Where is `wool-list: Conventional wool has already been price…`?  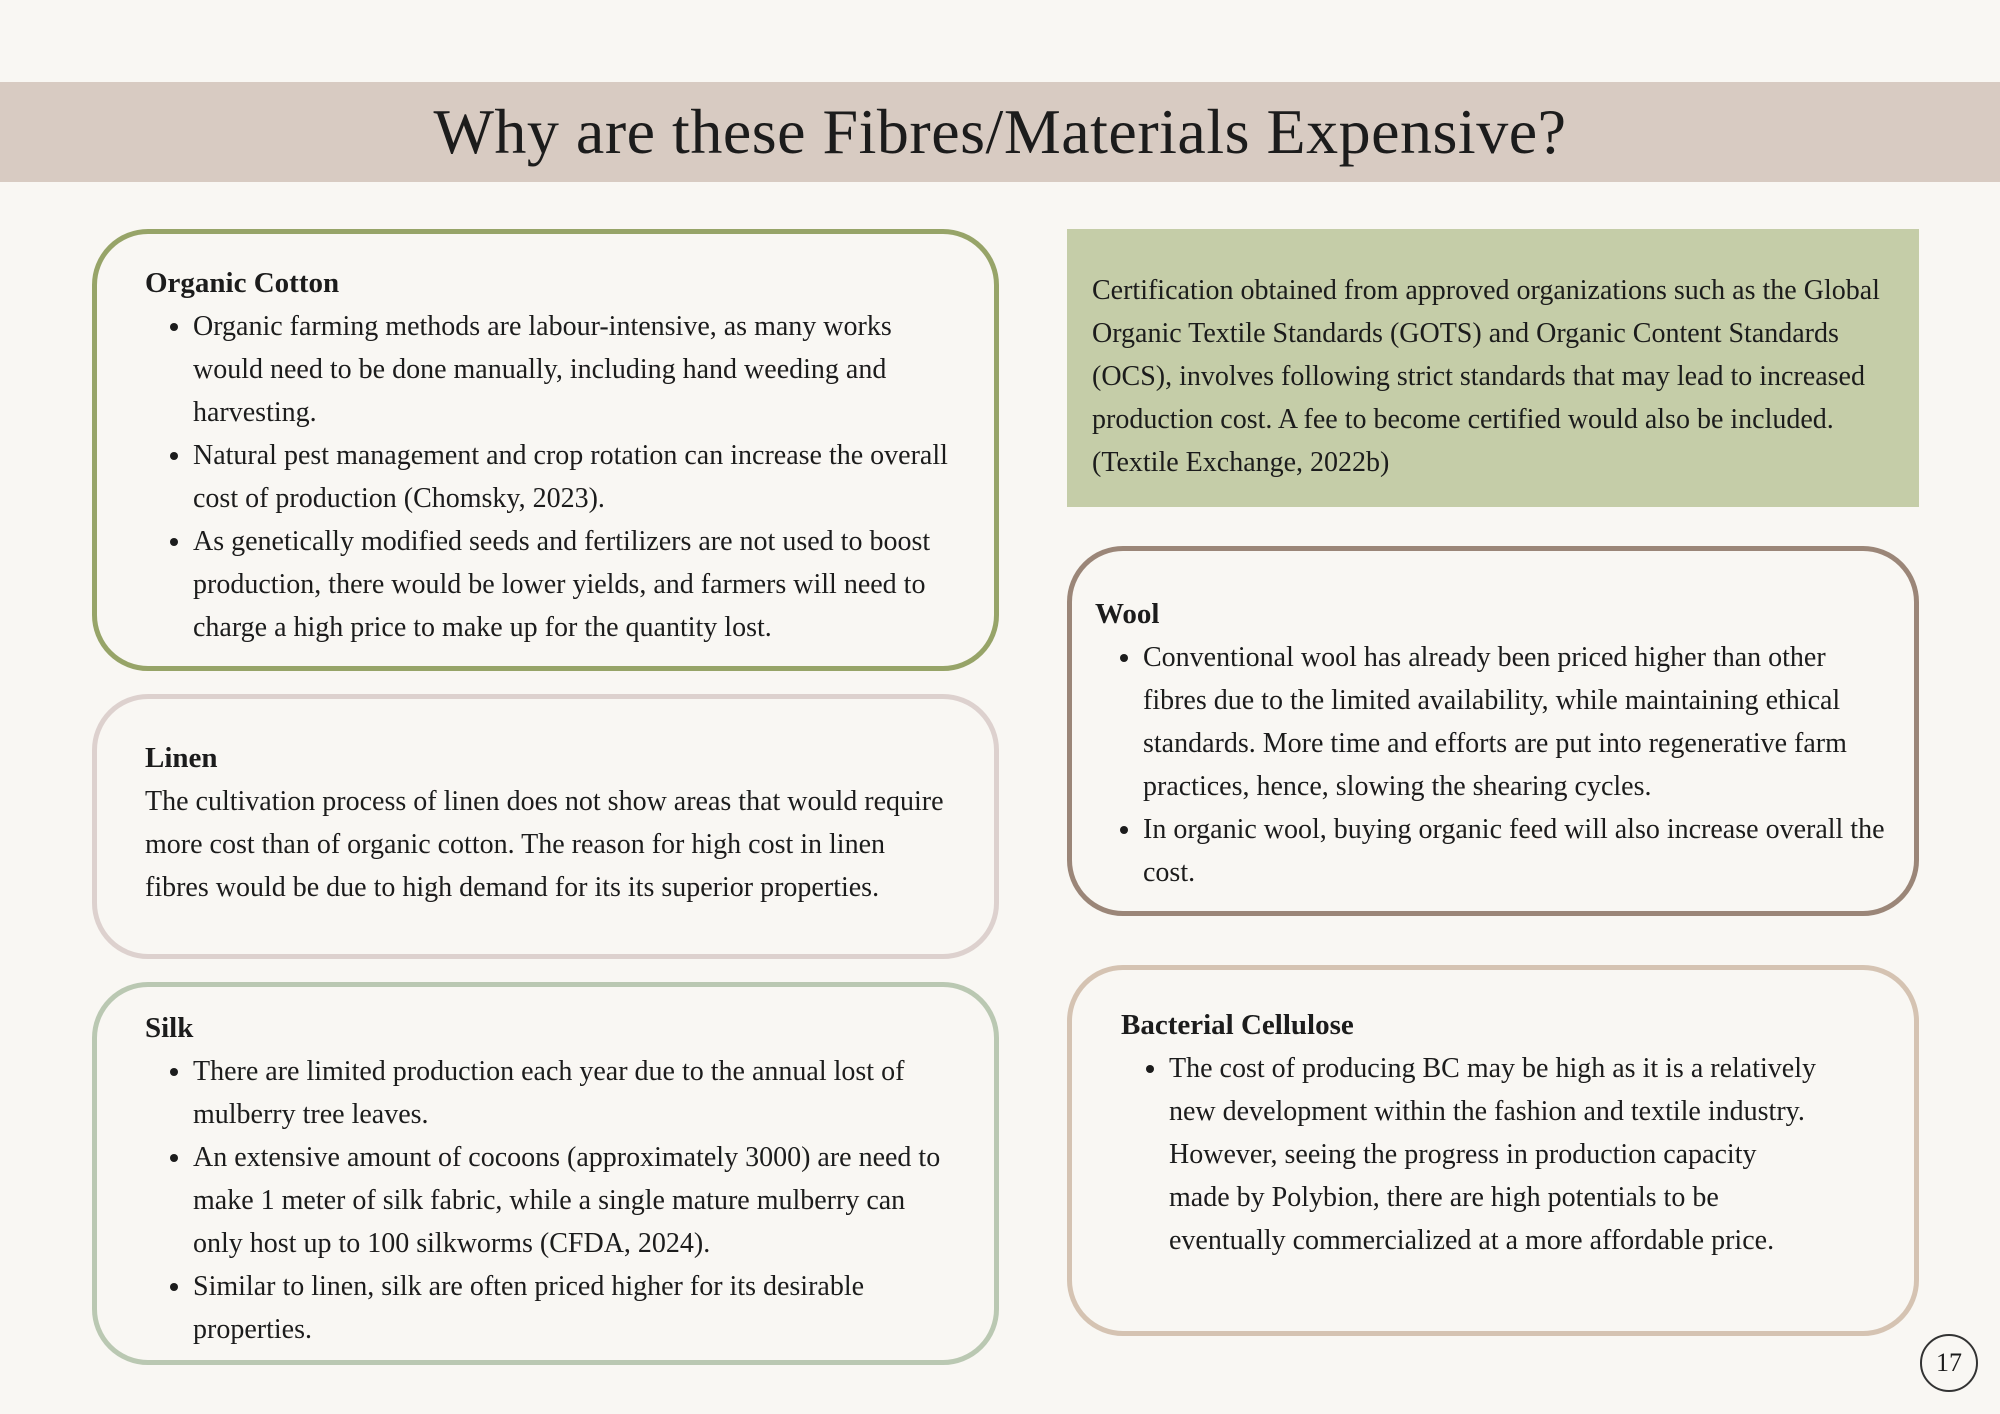 wool-list: Conventional wool has already been price… is located at coordinates (1495, 765).